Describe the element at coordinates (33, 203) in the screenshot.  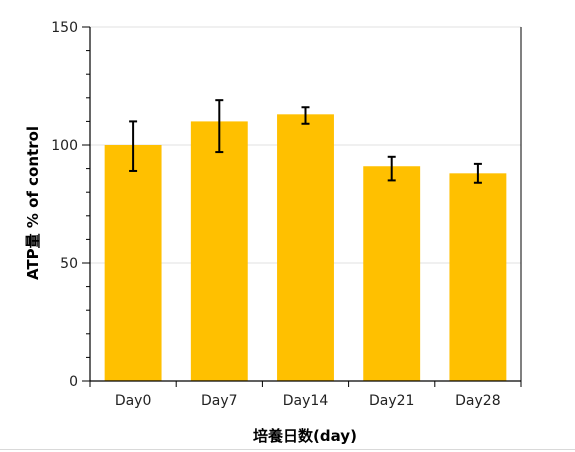
I see `y-axis-title: ATP量 % of control` at that location.